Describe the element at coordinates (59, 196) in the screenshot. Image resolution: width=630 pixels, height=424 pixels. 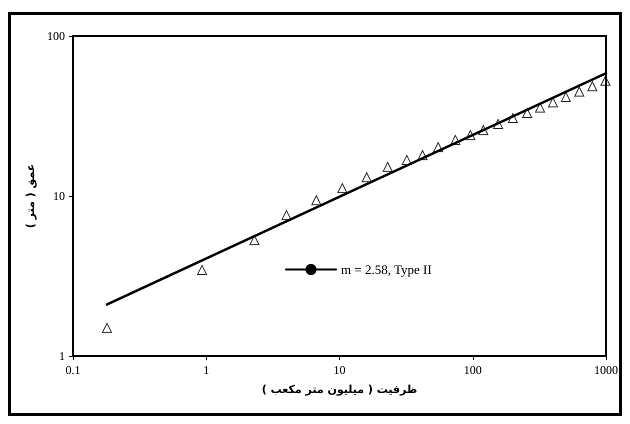
I see `y-tick-label: 10` at that location.